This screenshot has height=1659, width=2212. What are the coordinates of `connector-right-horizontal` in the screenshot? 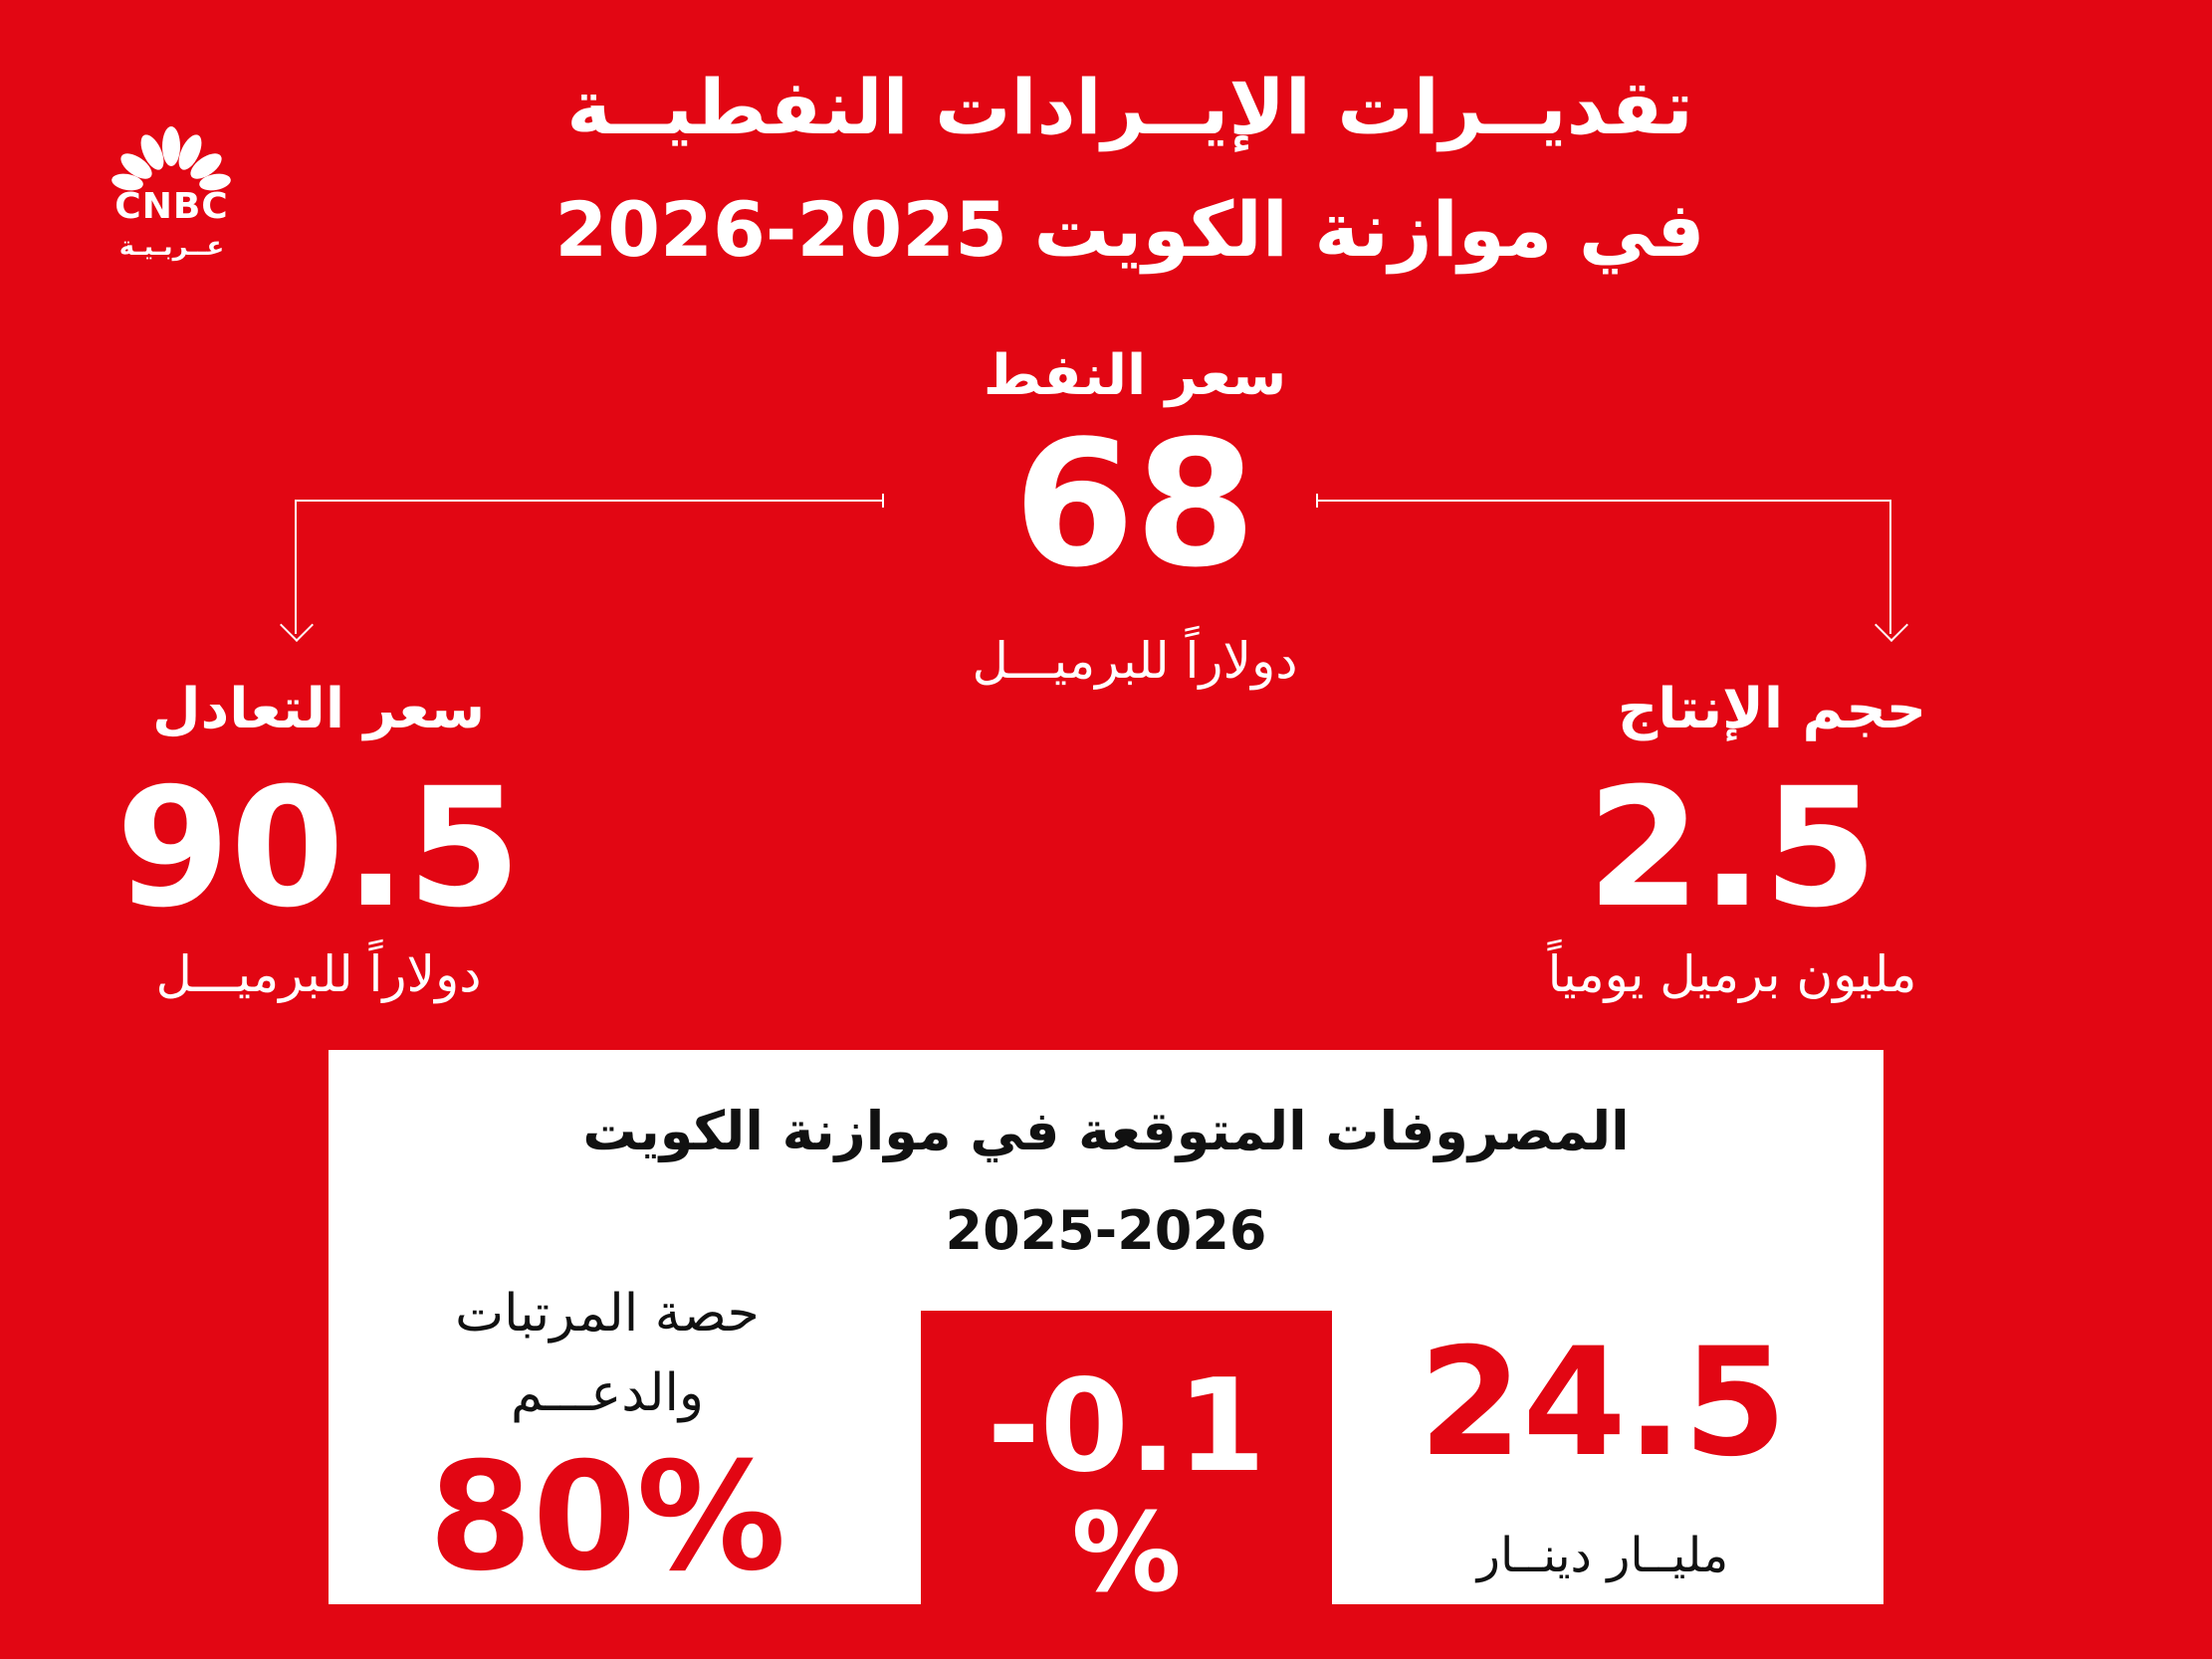 It's located at (1603, 501).